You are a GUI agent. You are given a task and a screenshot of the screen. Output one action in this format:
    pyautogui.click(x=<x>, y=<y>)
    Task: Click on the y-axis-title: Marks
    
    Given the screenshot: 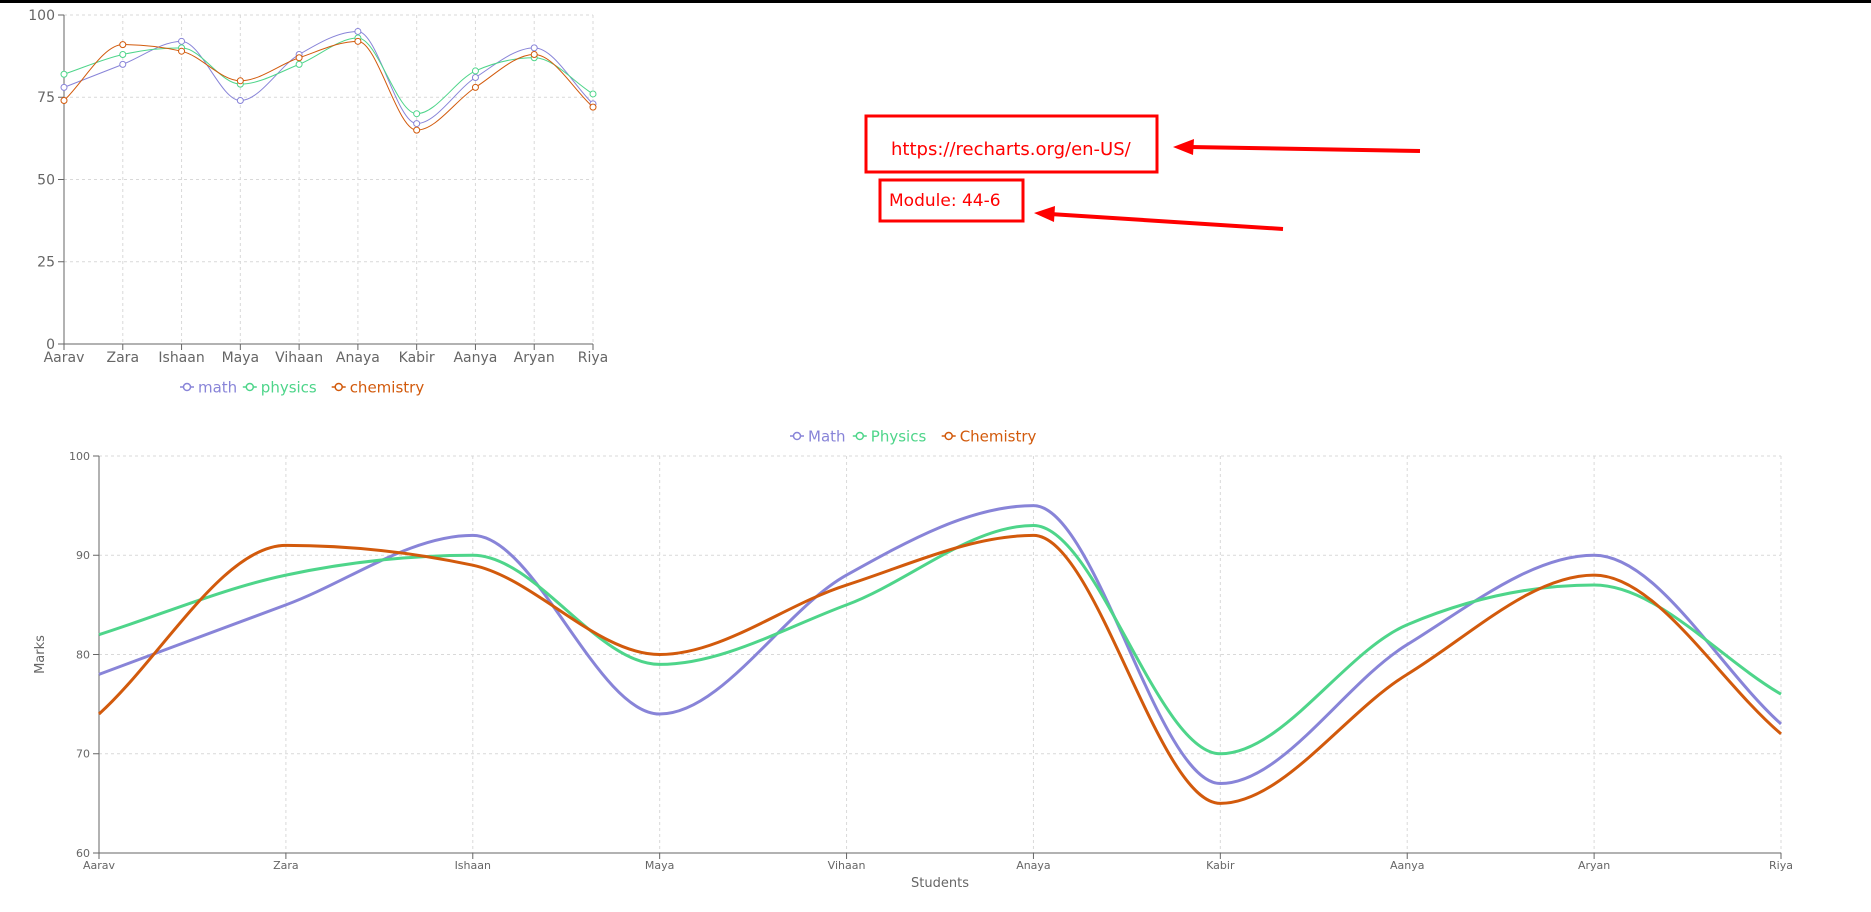 What is the action you would take?
    pyautogui.click(x=40, y=654)
    